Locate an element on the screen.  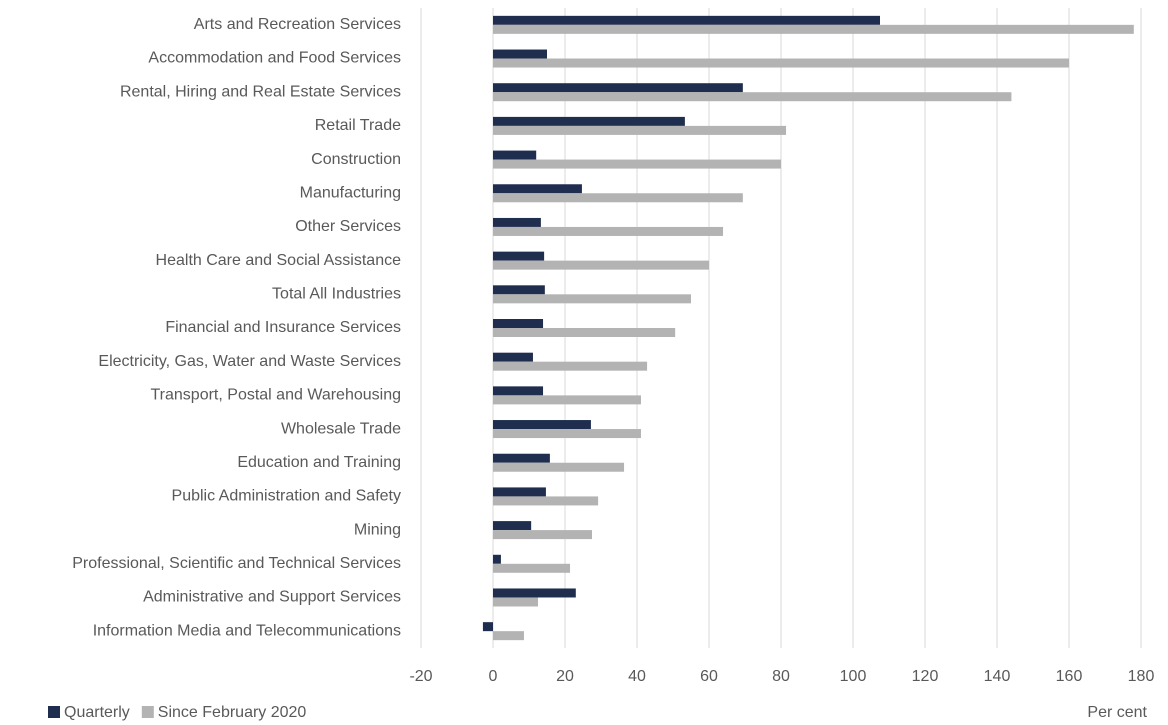
x-tick-label: -20 is located at coordinates (420, 676).